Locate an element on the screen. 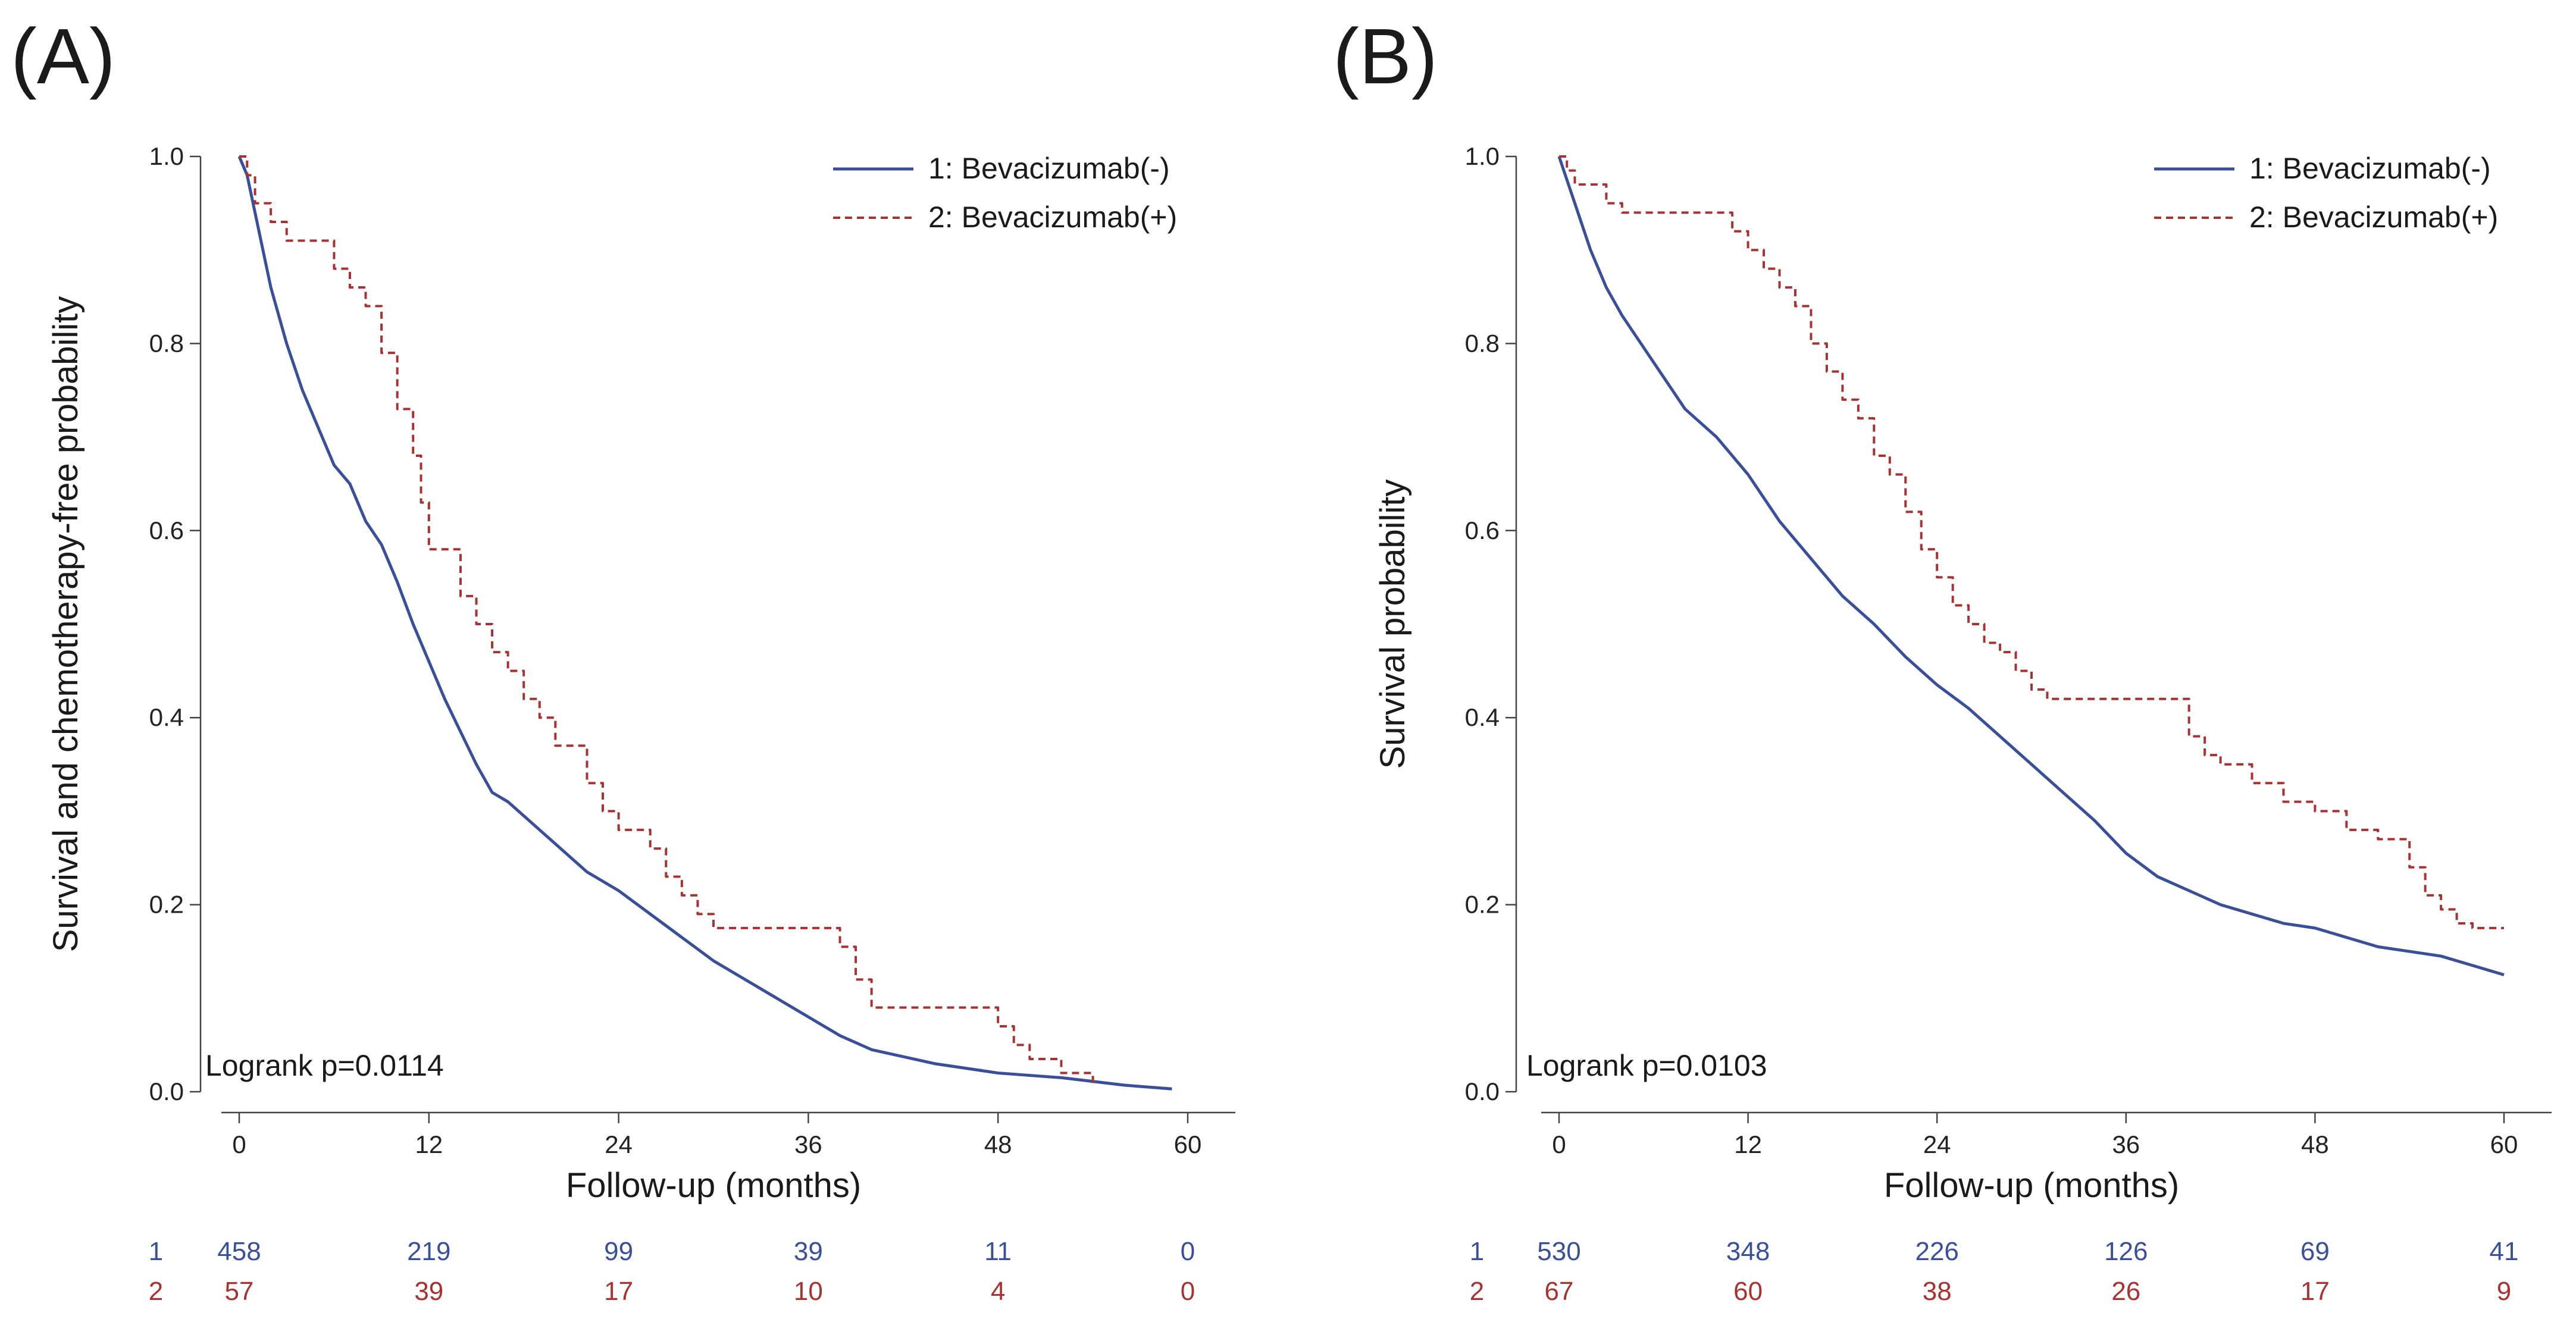  risk-count: 60 is located at coordinates (1748, 1292).